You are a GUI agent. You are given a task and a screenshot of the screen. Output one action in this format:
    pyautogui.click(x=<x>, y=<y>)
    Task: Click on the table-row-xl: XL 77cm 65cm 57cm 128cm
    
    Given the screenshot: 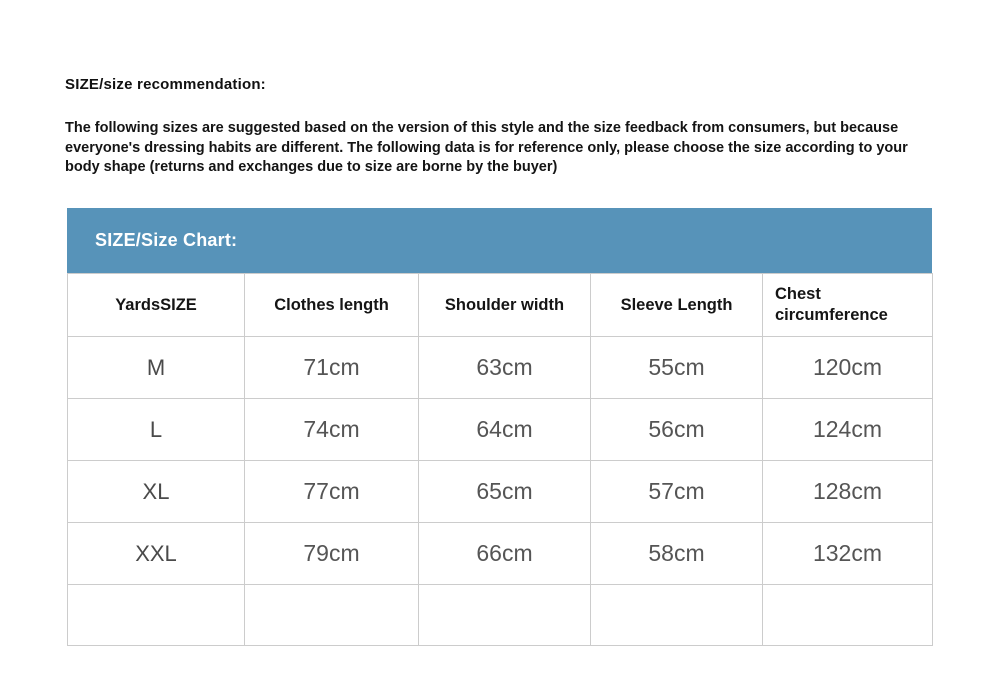 What is the action you would take?
    pyautogui.click(x=500, y=491)
    